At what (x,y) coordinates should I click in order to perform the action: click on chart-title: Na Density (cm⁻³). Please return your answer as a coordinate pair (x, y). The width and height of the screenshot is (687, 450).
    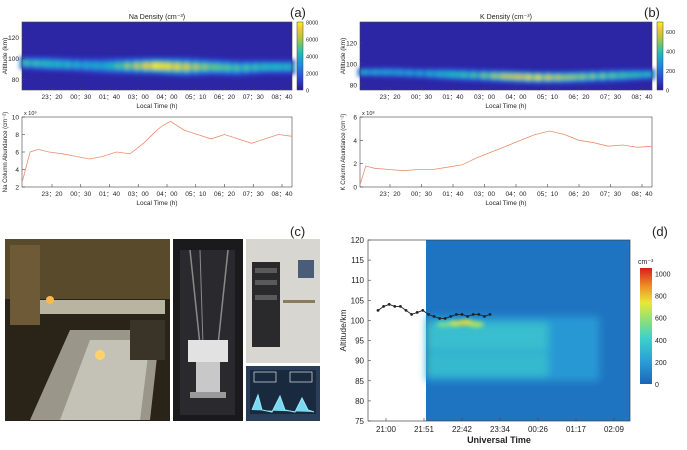
    Looking at the image, I should click on (157, 17).